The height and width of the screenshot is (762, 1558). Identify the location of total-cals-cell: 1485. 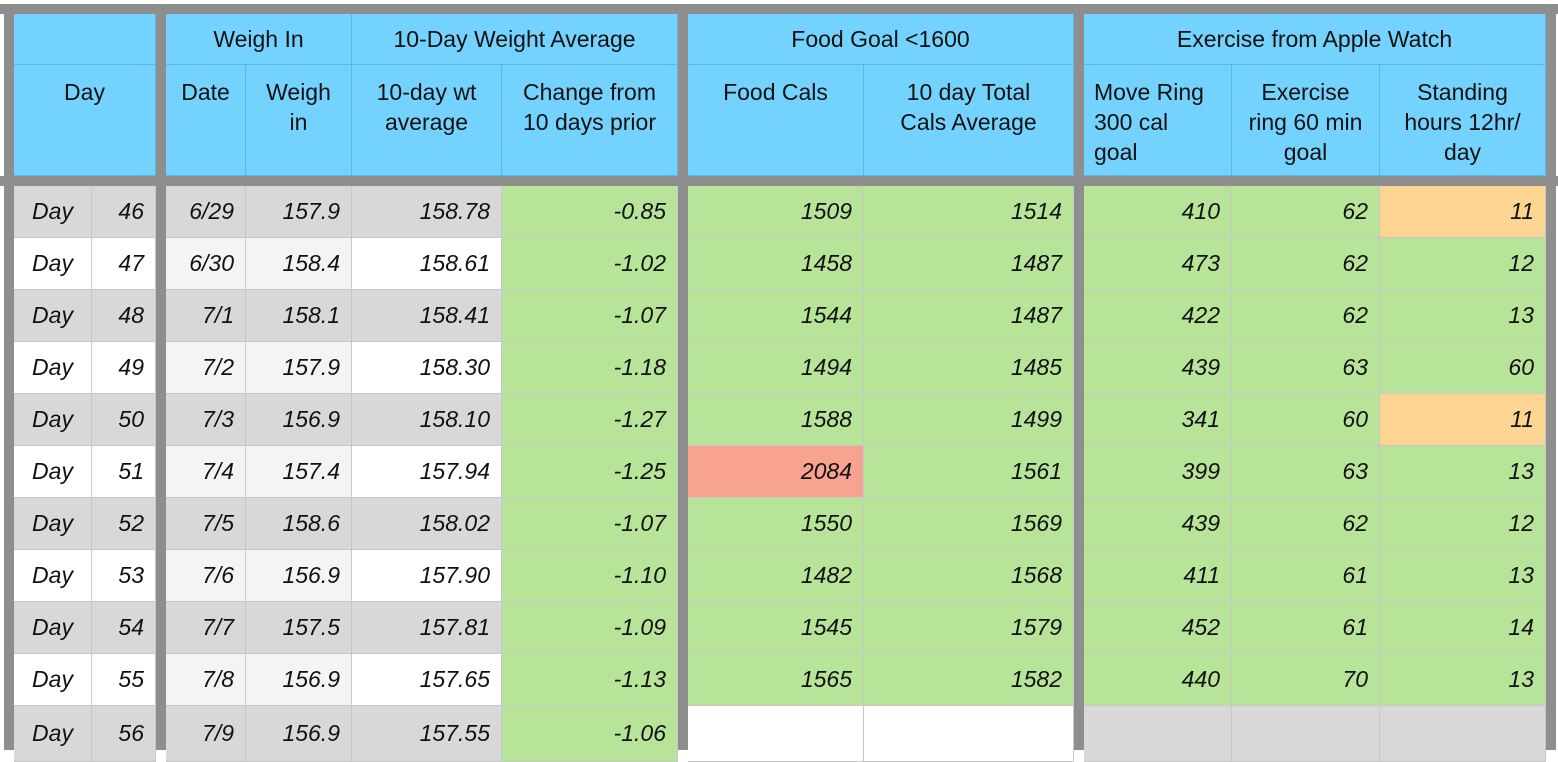
(969, 368).